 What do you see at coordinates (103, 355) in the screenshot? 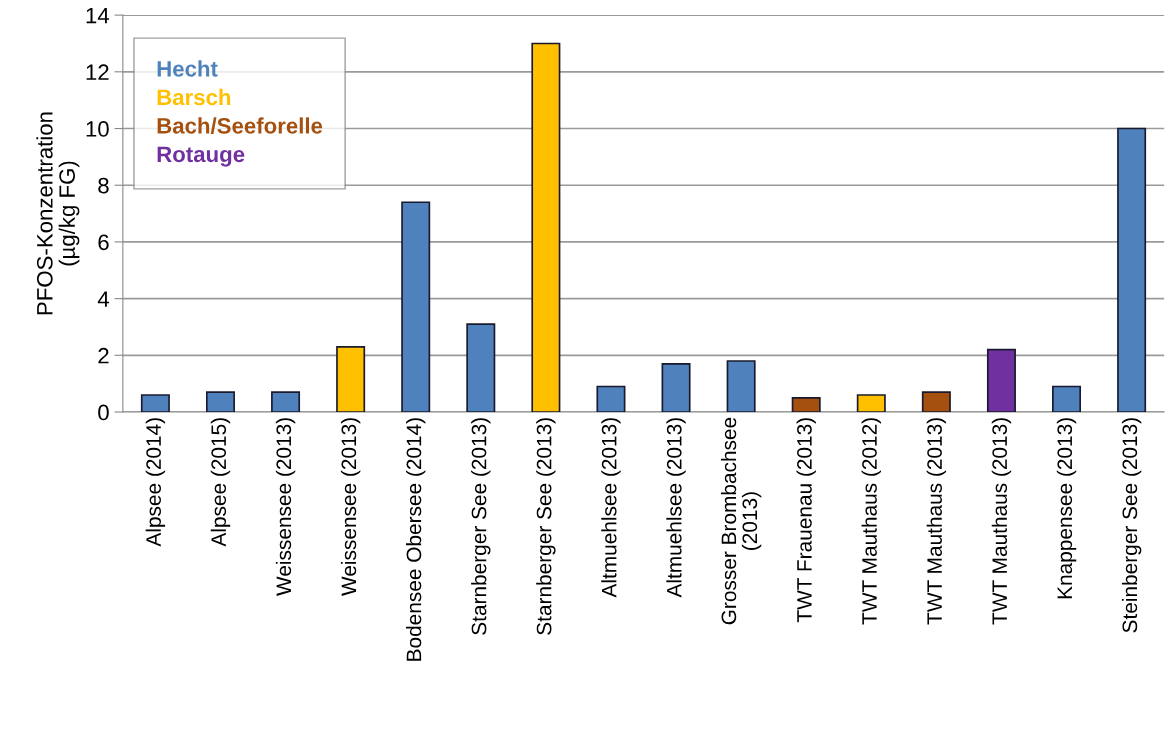
I see `y-tick-label: 2` at bounding box center [103, 355].